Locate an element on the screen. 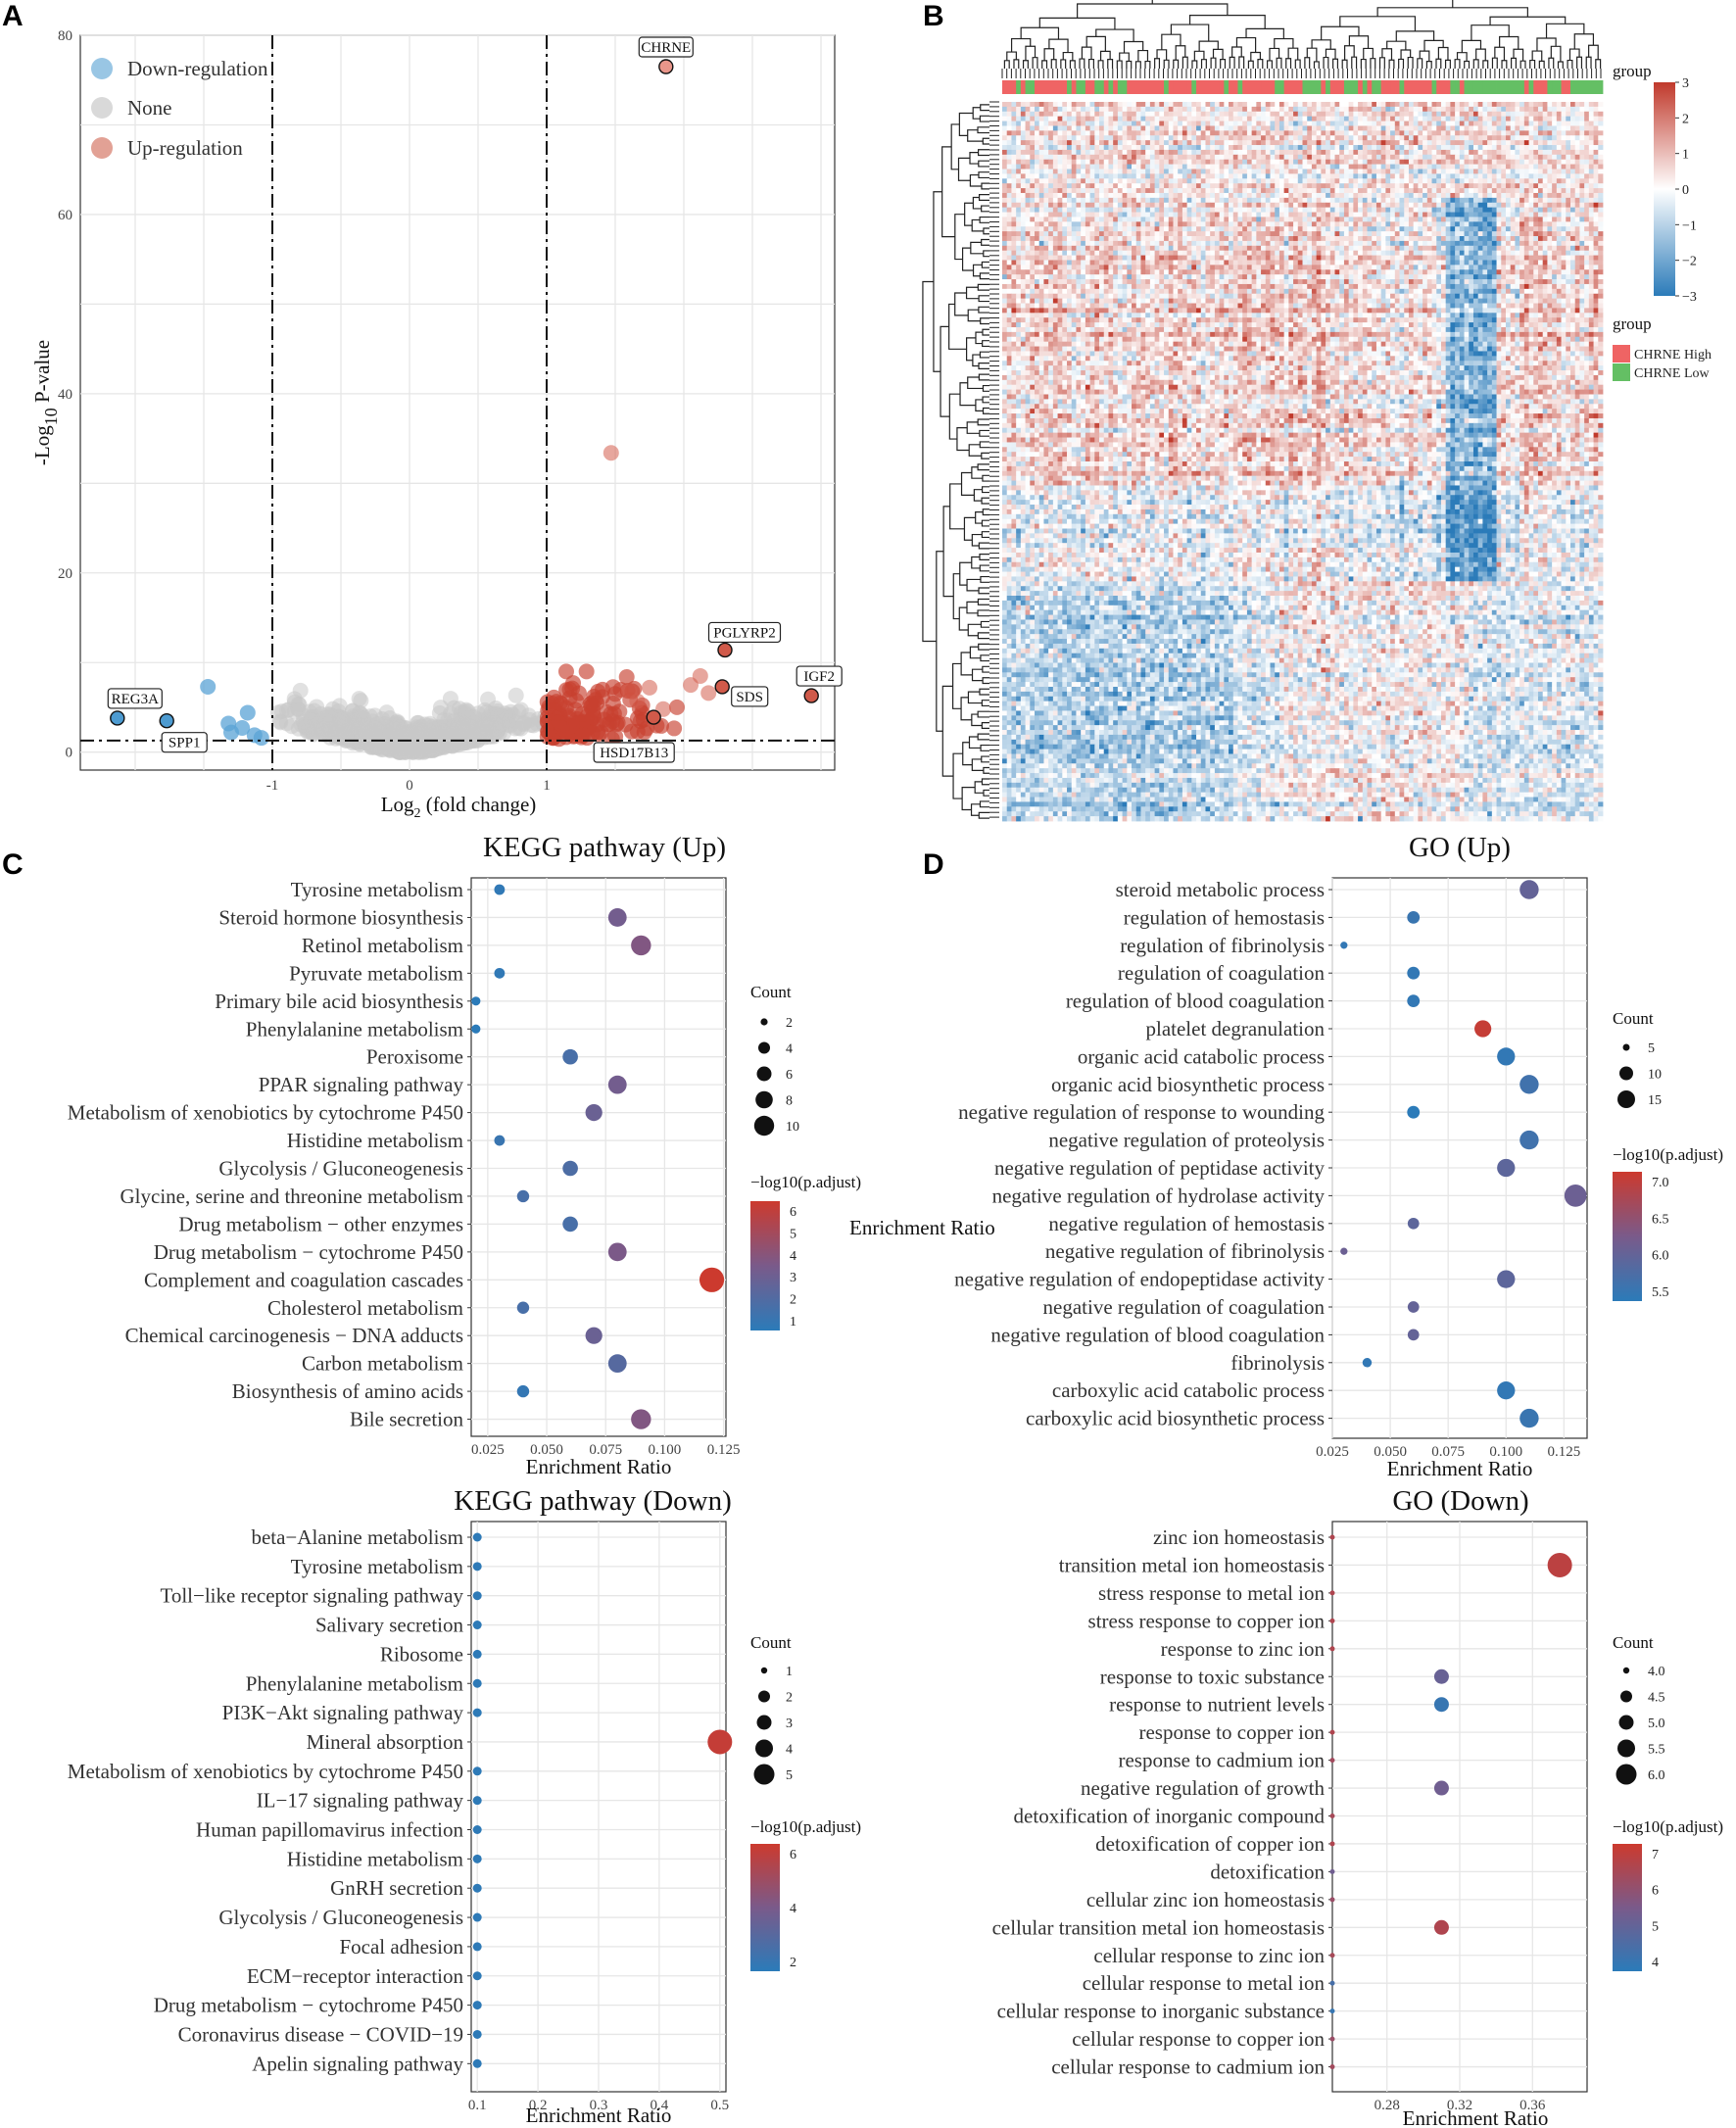 This screenshot has width=1736, height=2128. volcano-y-title-rest: P-value is located at coordinates (42, 374).